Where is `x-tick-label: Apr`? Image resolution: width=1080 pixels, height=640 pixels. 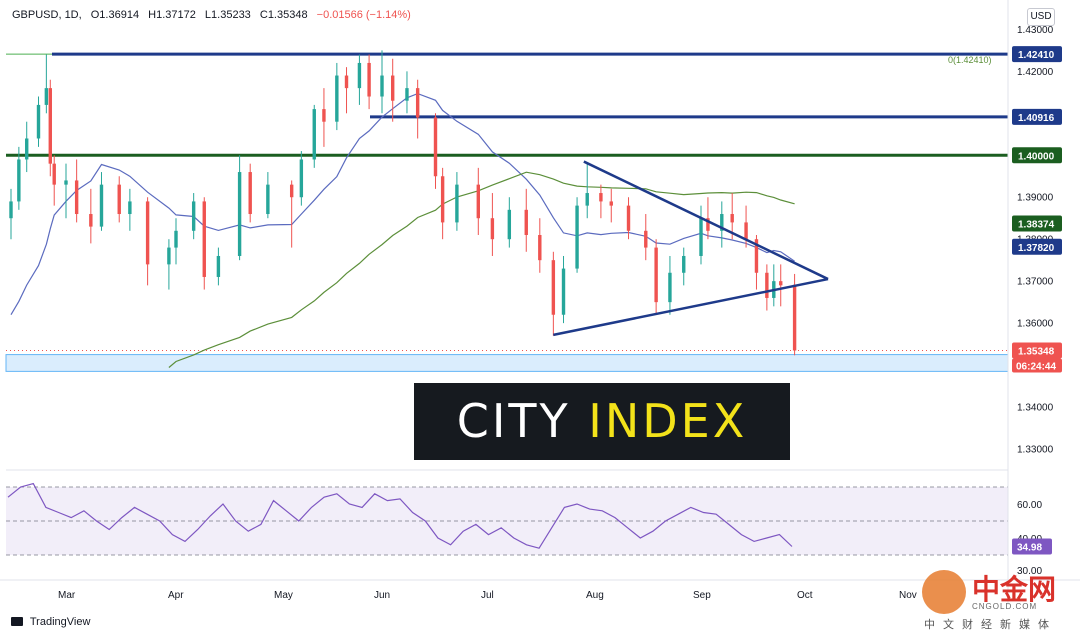 x-tick-label: Apr is located at coordinates (176, 595).